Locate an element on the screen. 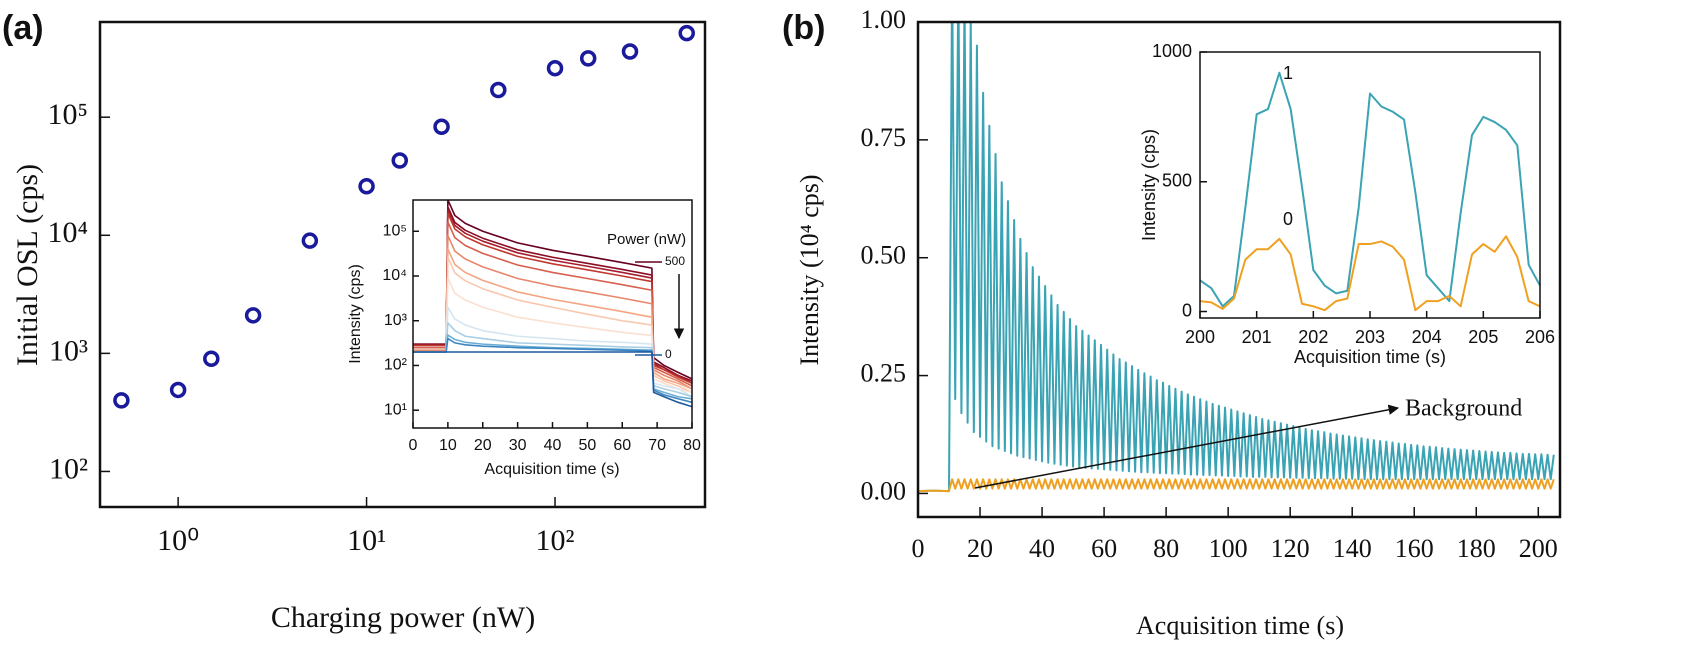  x-tick-label: 100 is located at coordinates (1228, 548).